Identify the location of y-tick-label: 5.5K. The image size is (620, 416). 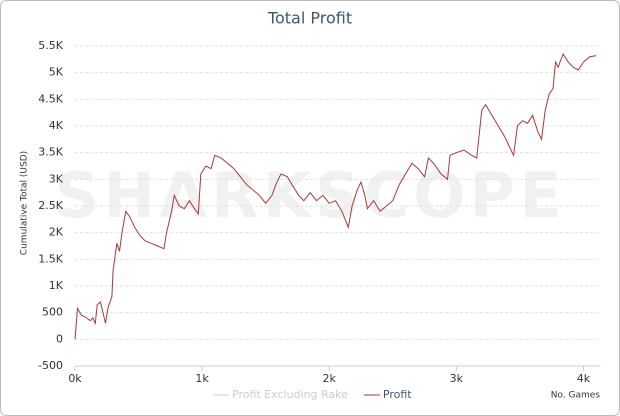
(50, 45).